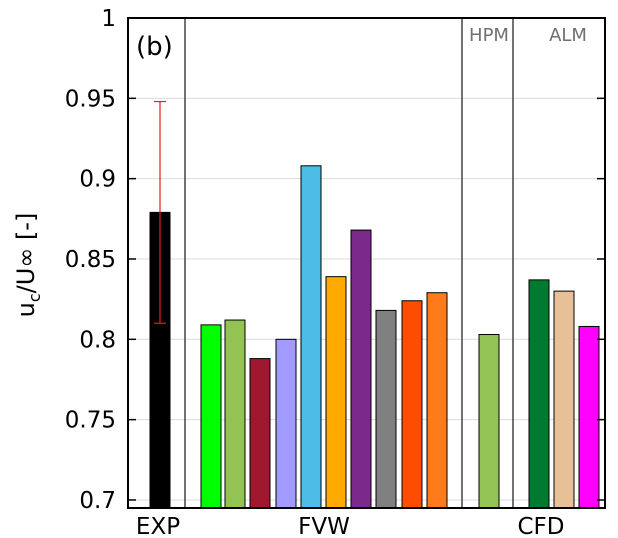 This screenshot has width=618, height=538. Describe the element at coordinates (108, 19) in the screenshot. I see `y-tick-label: 1` at that location.